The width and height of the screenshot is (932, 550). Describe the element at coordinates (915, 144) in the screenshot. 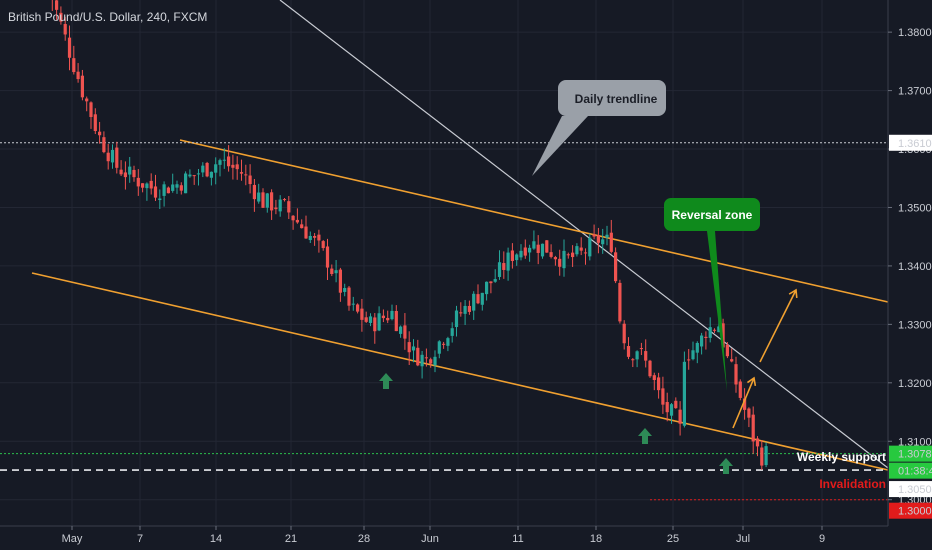

I see `level-high-tag-text: 1.36107` at that location.